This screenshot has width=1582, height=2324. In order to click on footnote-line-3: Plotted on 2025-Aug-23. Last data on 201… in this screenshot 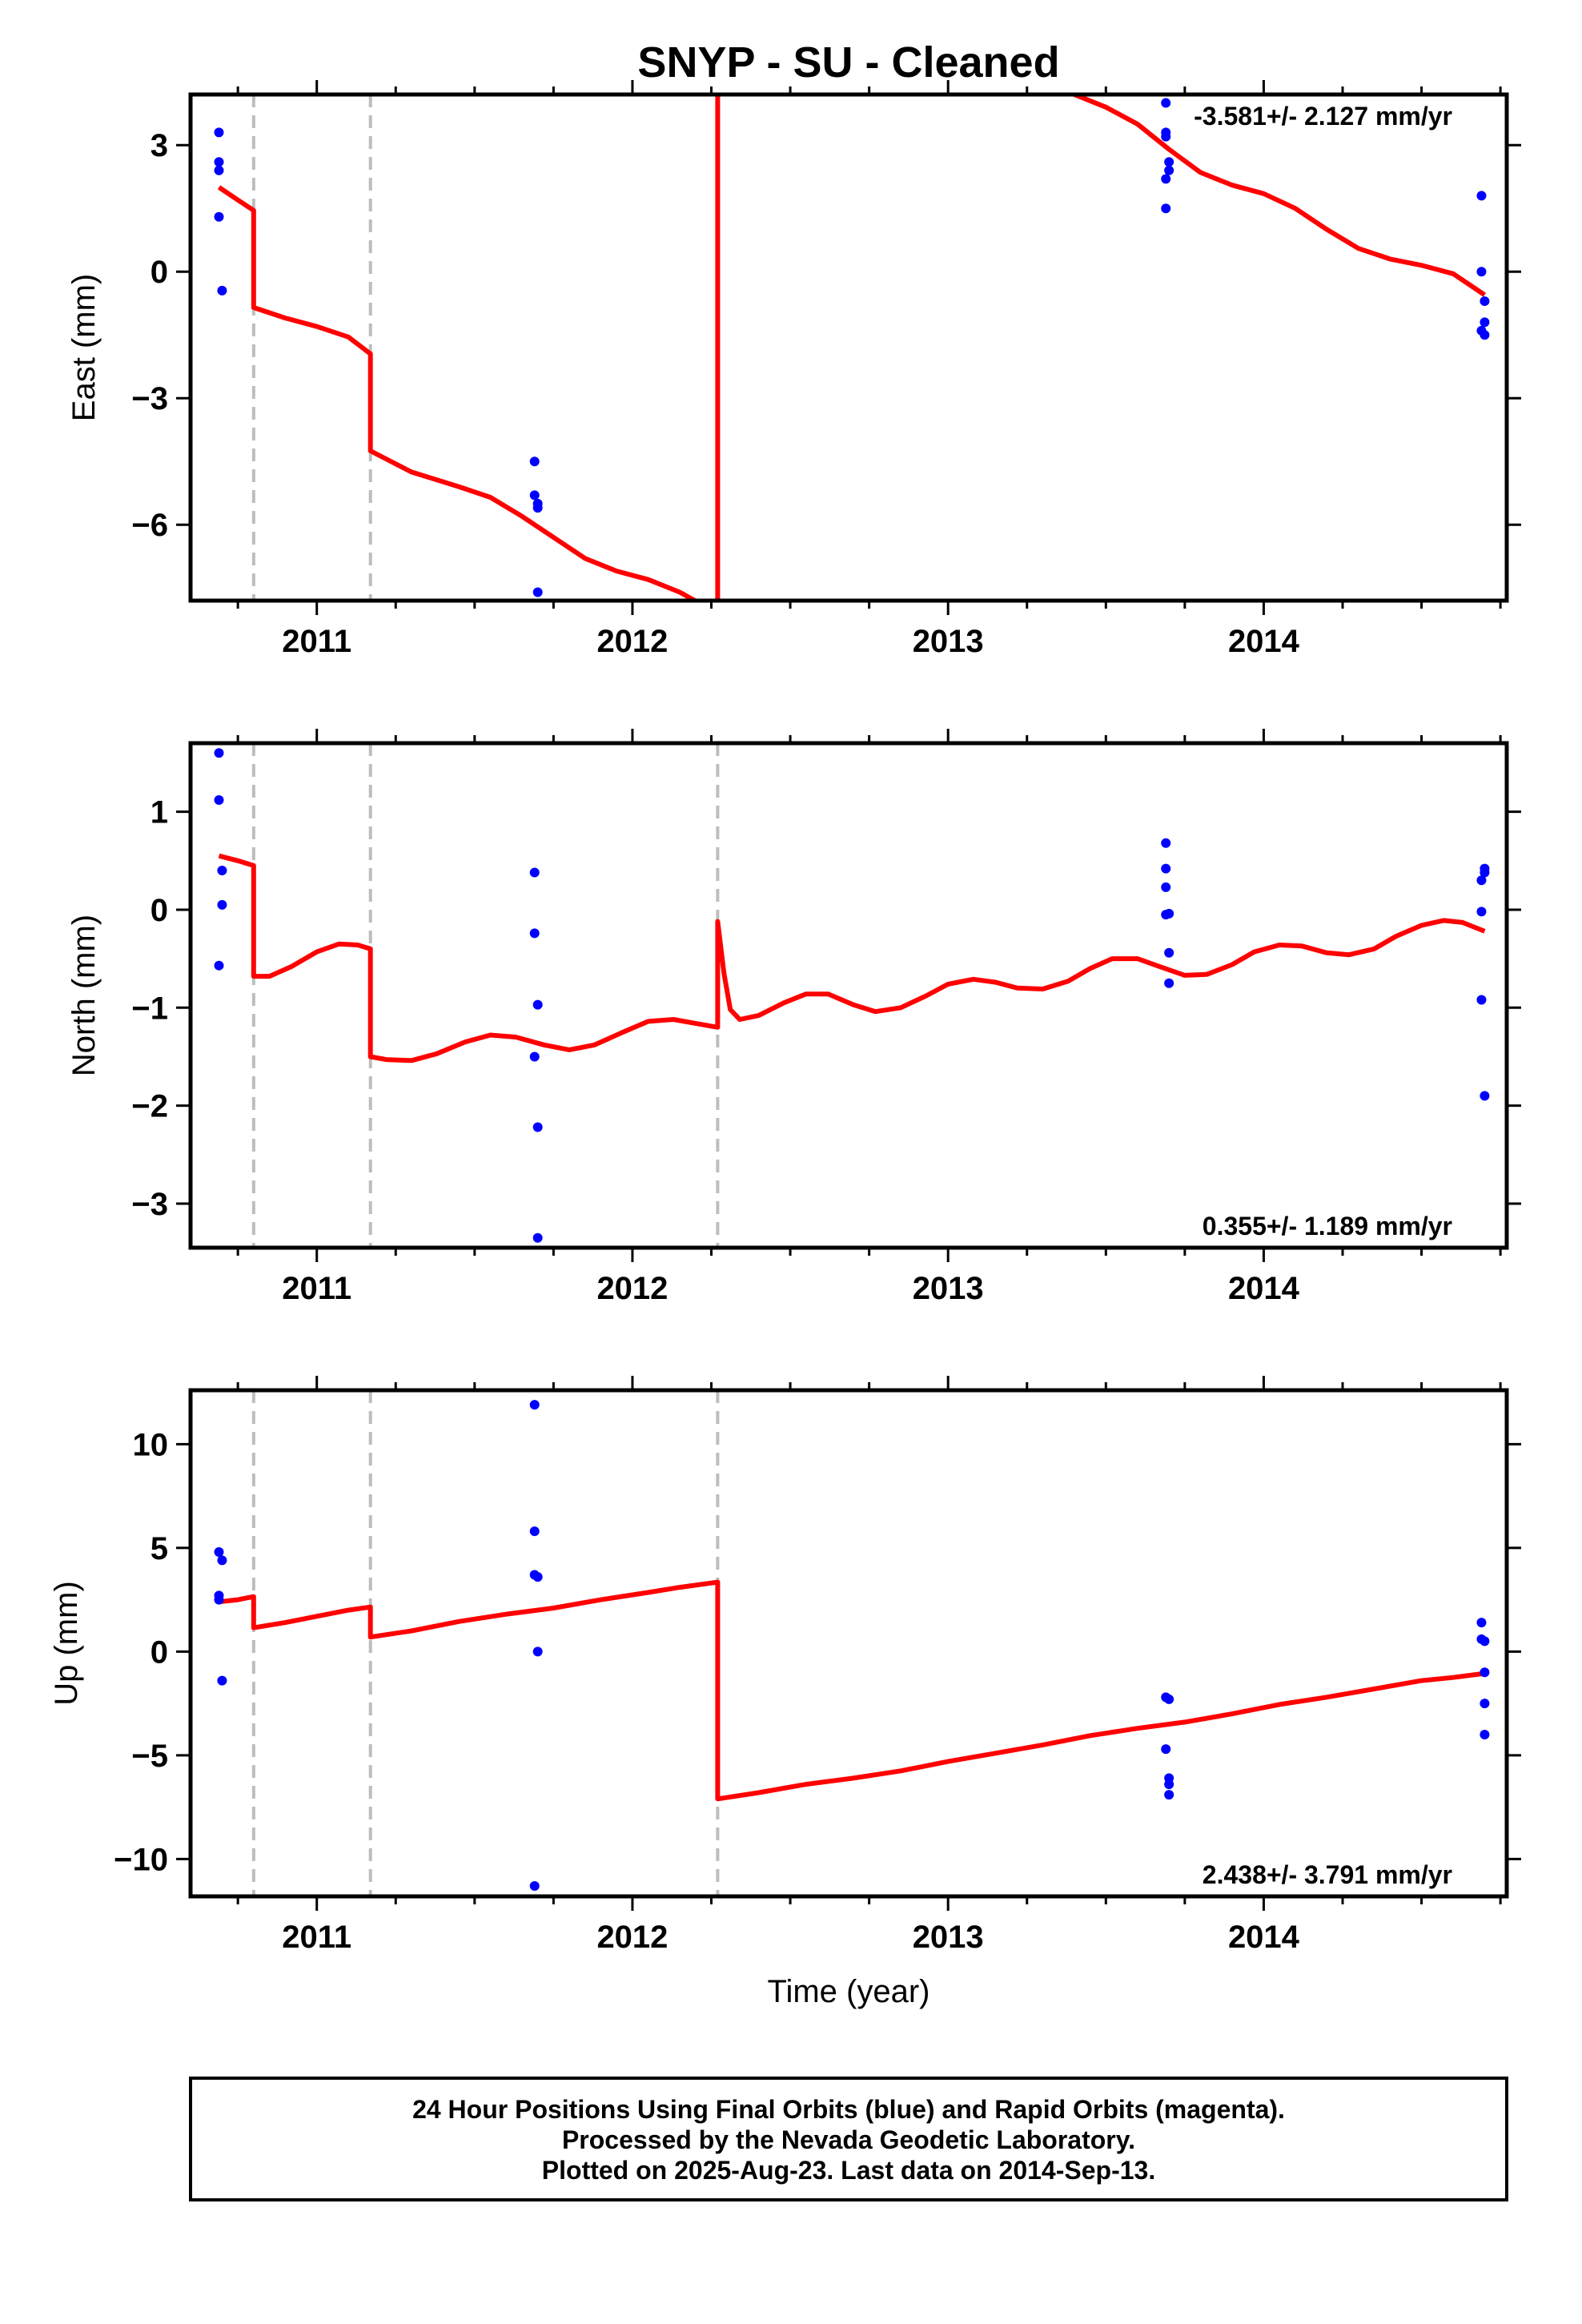, I will do `click(848, 2170)`.